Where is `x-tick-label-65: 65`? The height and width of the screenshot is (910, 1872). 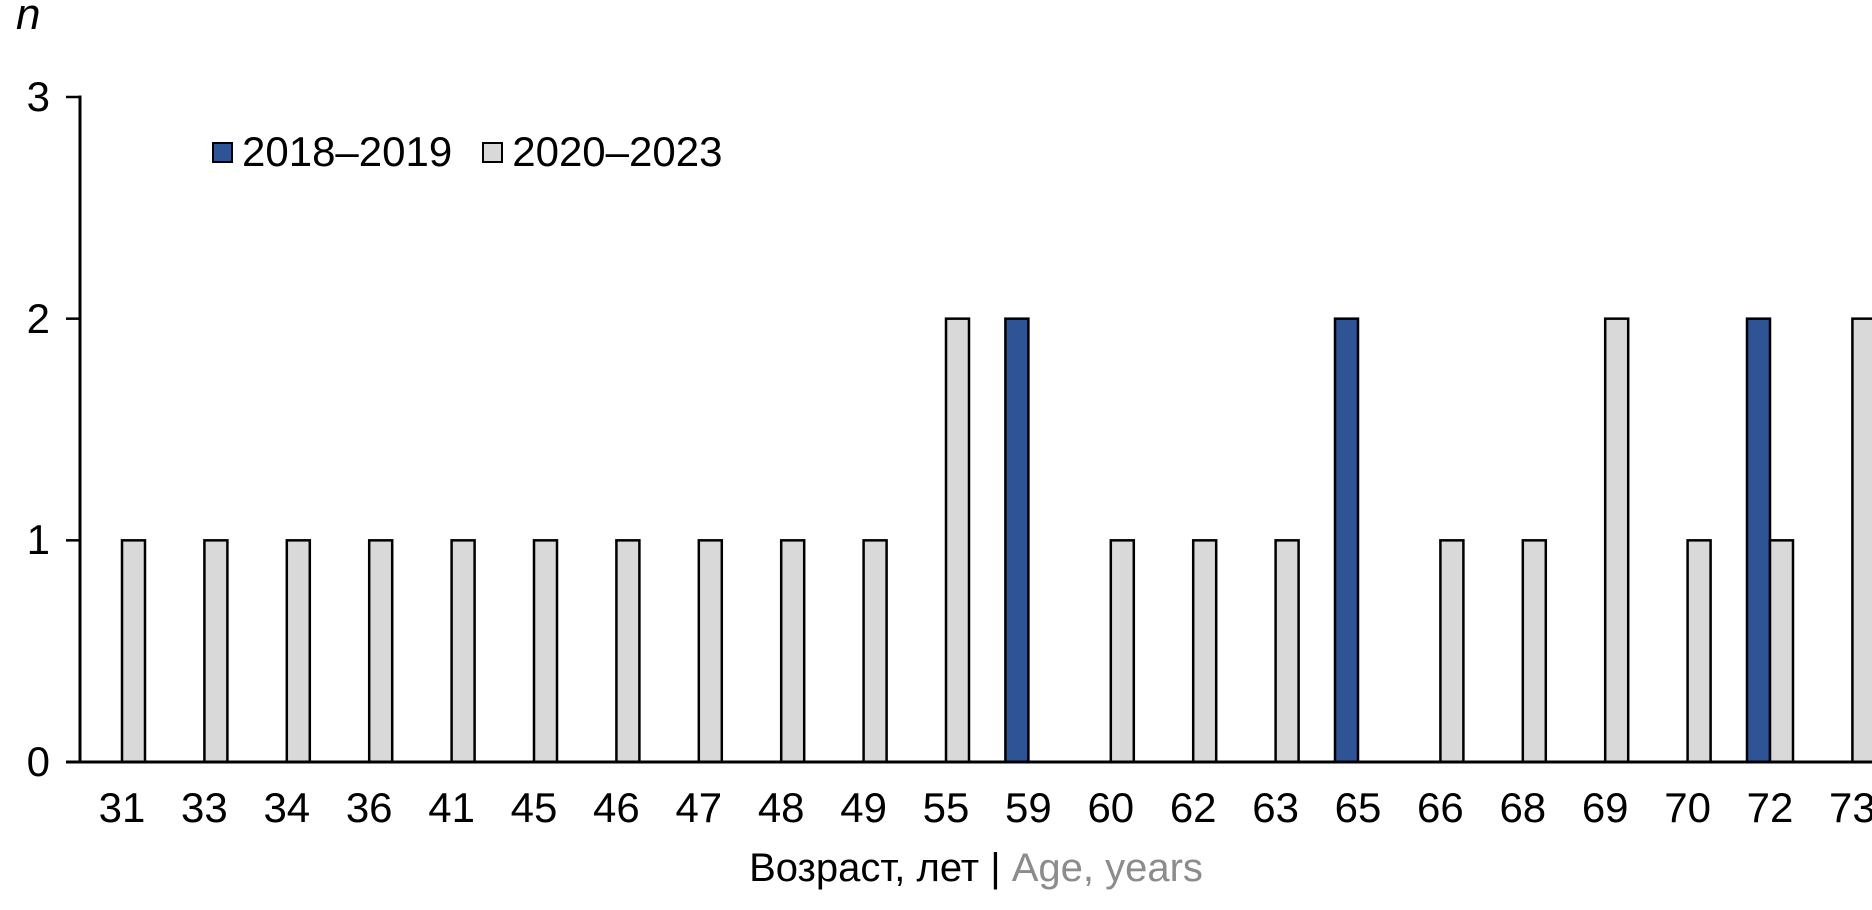 x-tick-label-65: 65 is located at coordinates (1358, 807).